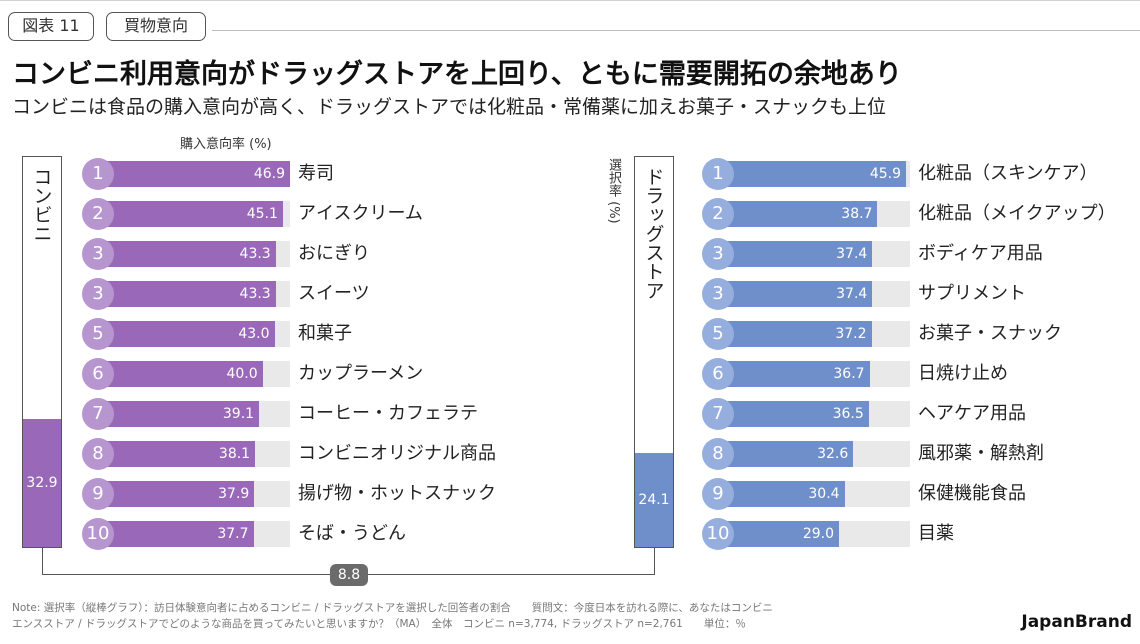 The width and height of the screenshot is (1140, 644). Describe the element at coordinates (226, 144) in the screenshot. I see `left-axis-label: 購入意向率 (%)` at that location.